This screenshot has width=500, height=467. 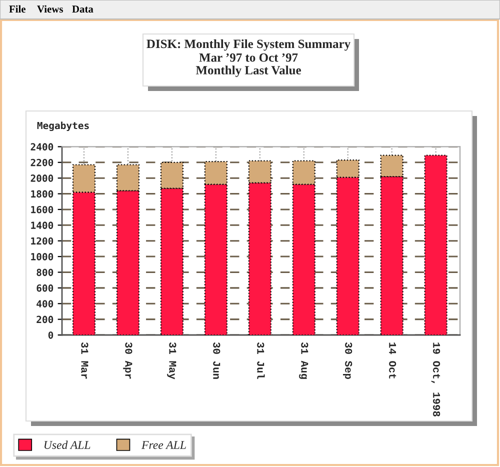 I want to click on text: File, so click(x=17, y=9).